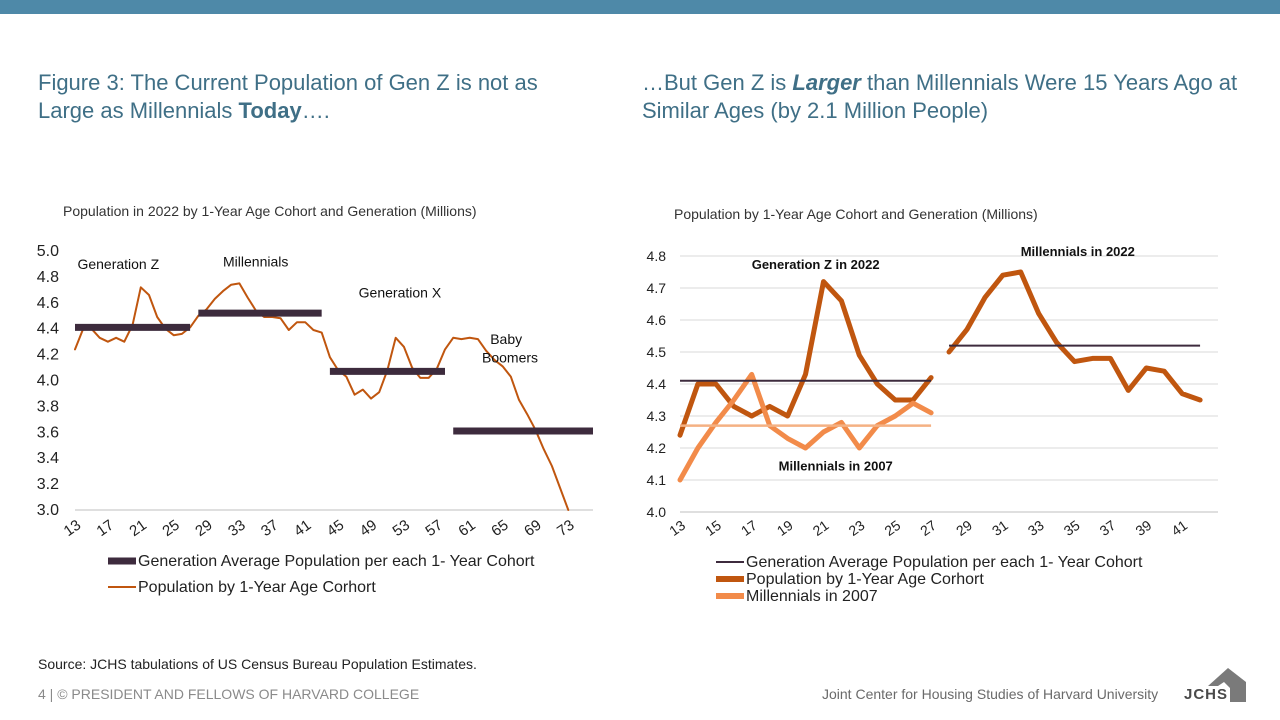 The image size is (1280, 720). What do you see at coordinates (335, 528) in the screenshot?
I see `x-tick-label-0-8: 45` at bounding box center [335, 528].